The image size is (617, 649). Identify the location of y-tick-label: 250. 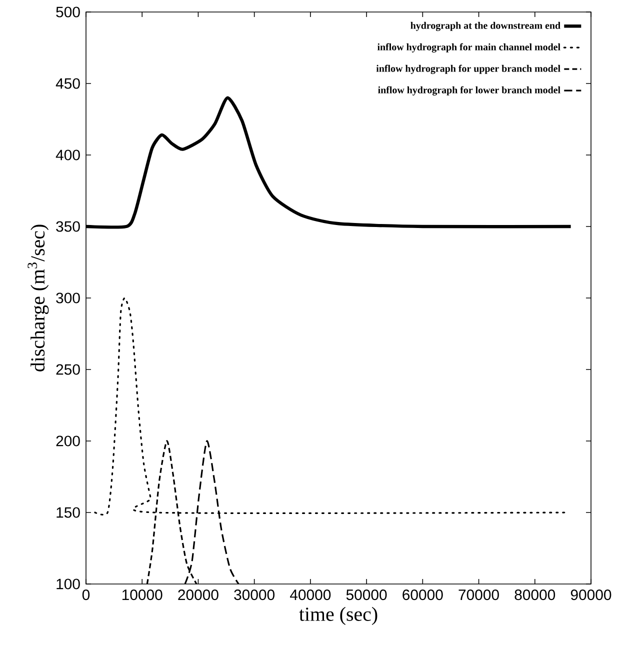
(68, 369).